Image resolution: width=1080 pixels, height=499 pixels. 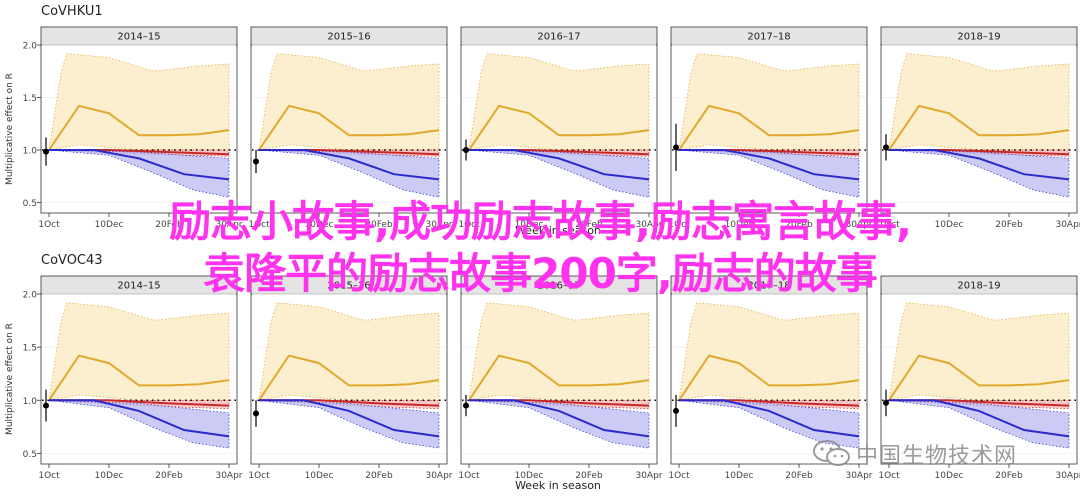 I want to click on panel-1-0: 2014–15 1Oct 10Dec 20Feb 30Apr, so click(x=140, y=378).